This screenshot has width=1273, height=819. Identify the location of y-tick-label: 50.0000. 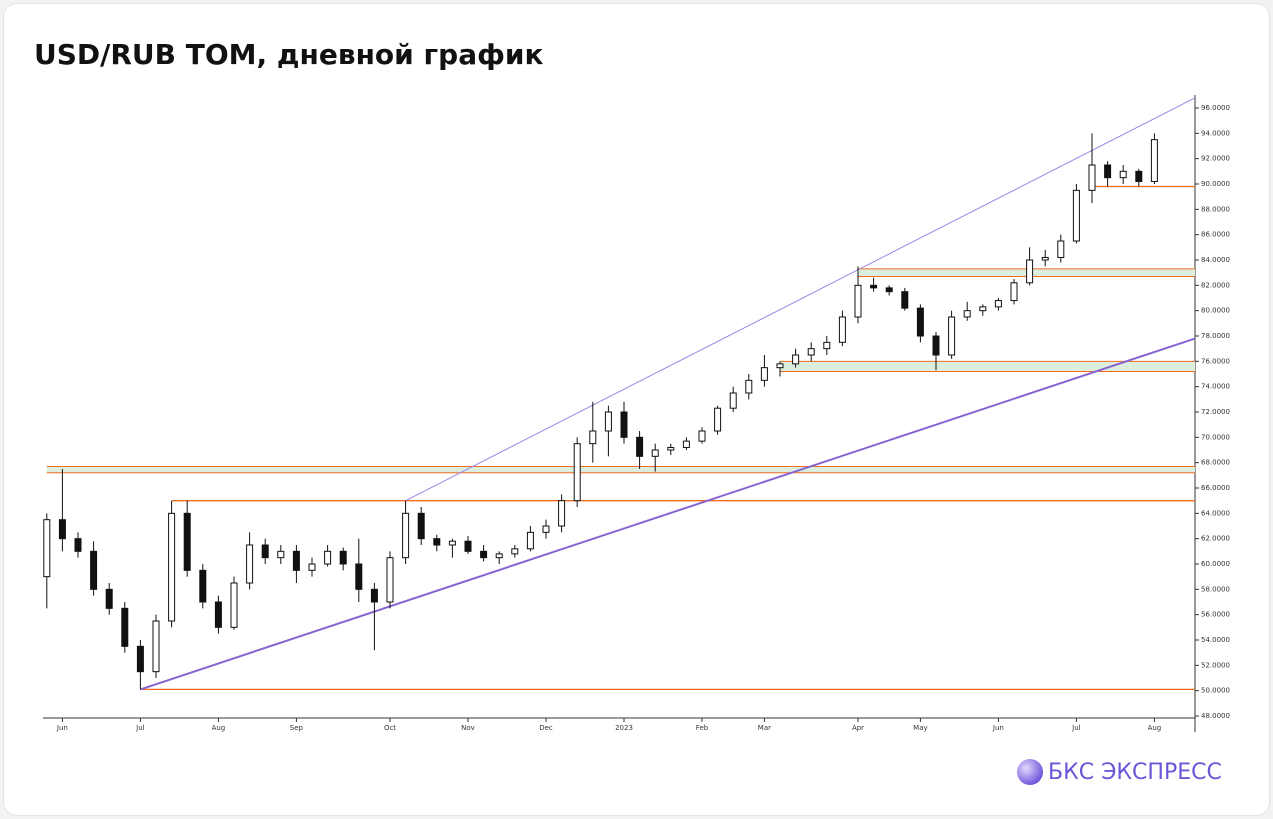
(1215, 691).